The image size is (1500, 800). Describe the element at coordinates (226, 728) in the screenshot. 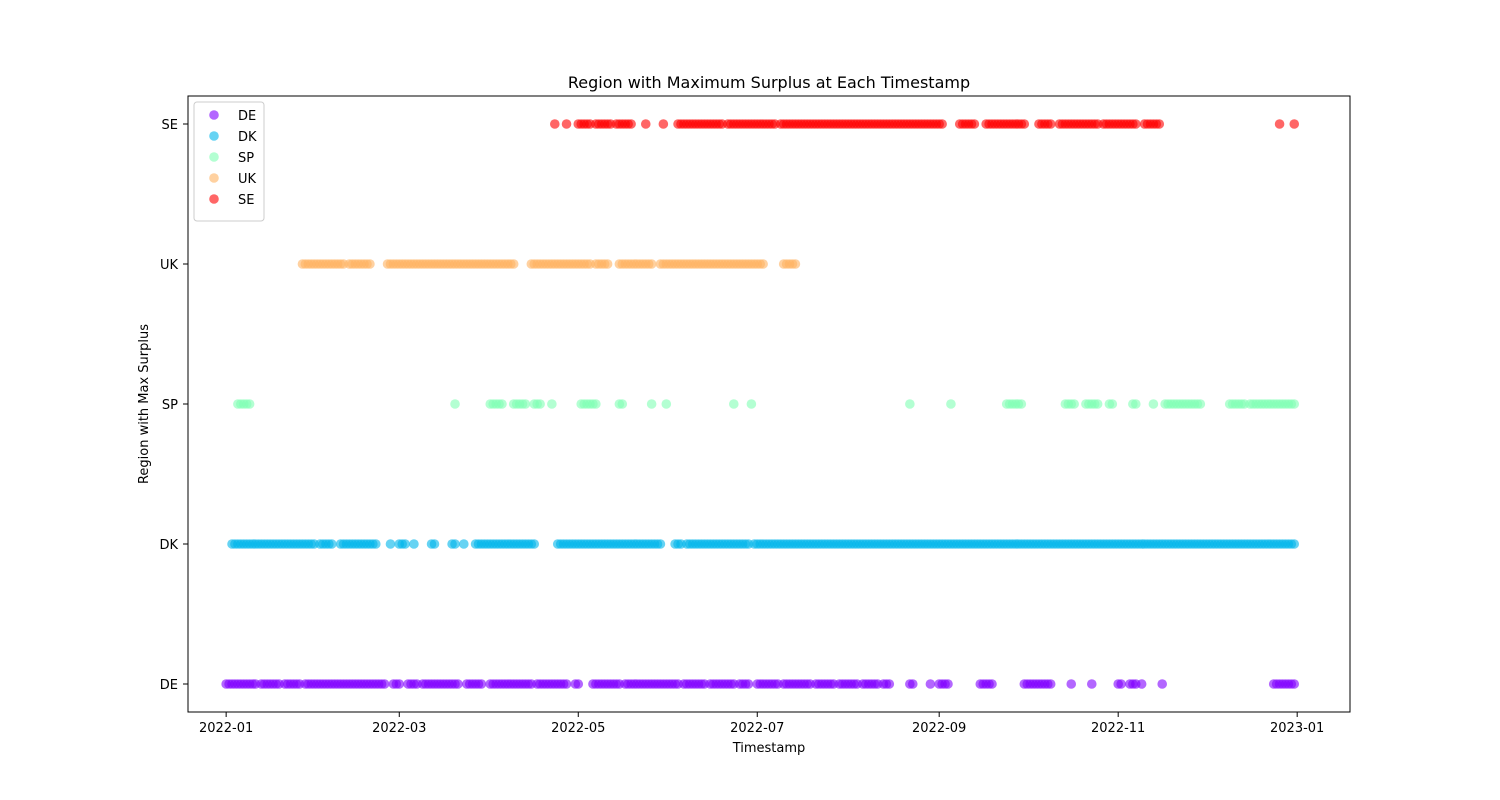

I see `x-tick-label-2022-01: 2022-01` at that location.